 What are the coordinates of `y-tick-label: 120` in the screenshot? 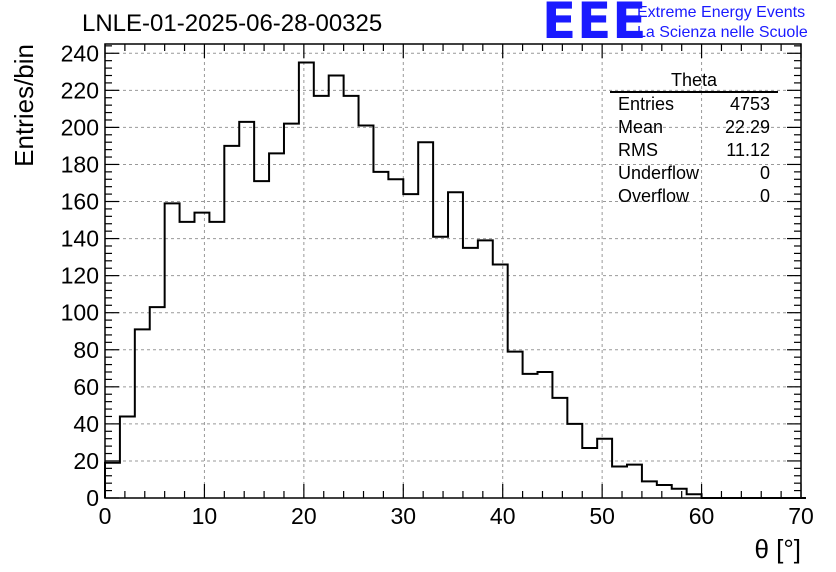 It's located at (80, 276).